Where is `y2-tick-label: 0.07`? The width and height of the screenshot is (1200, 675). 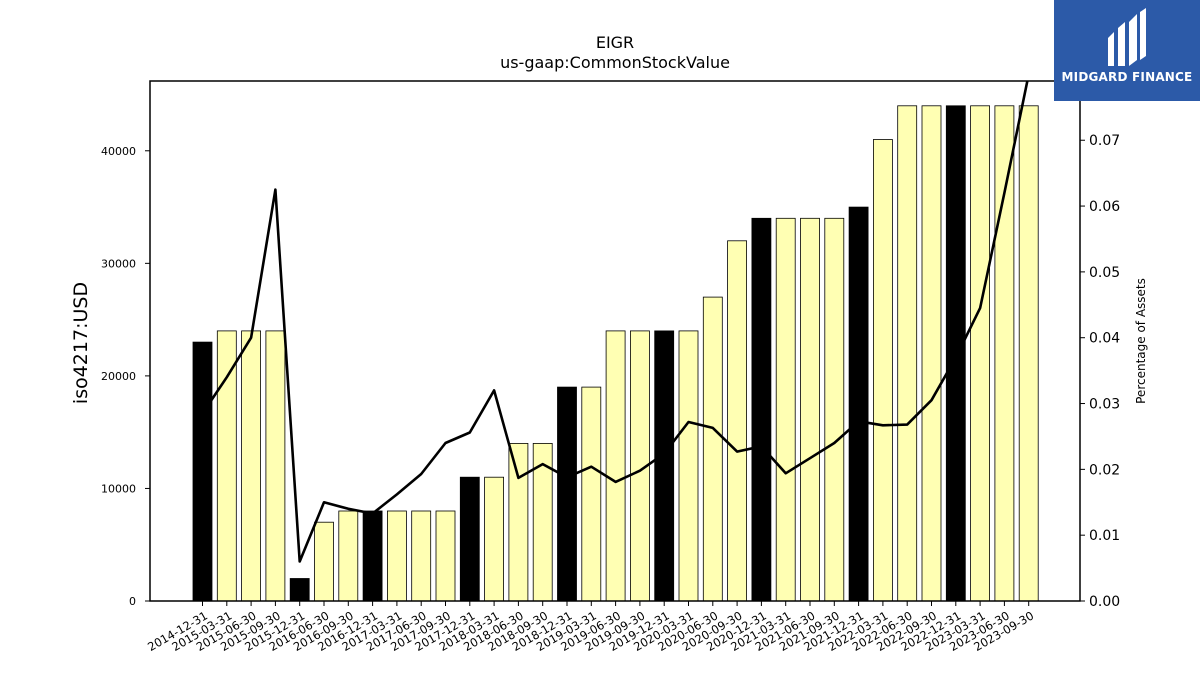 y2-tick-label: 0.07 is located at coordinates (1104, 141).